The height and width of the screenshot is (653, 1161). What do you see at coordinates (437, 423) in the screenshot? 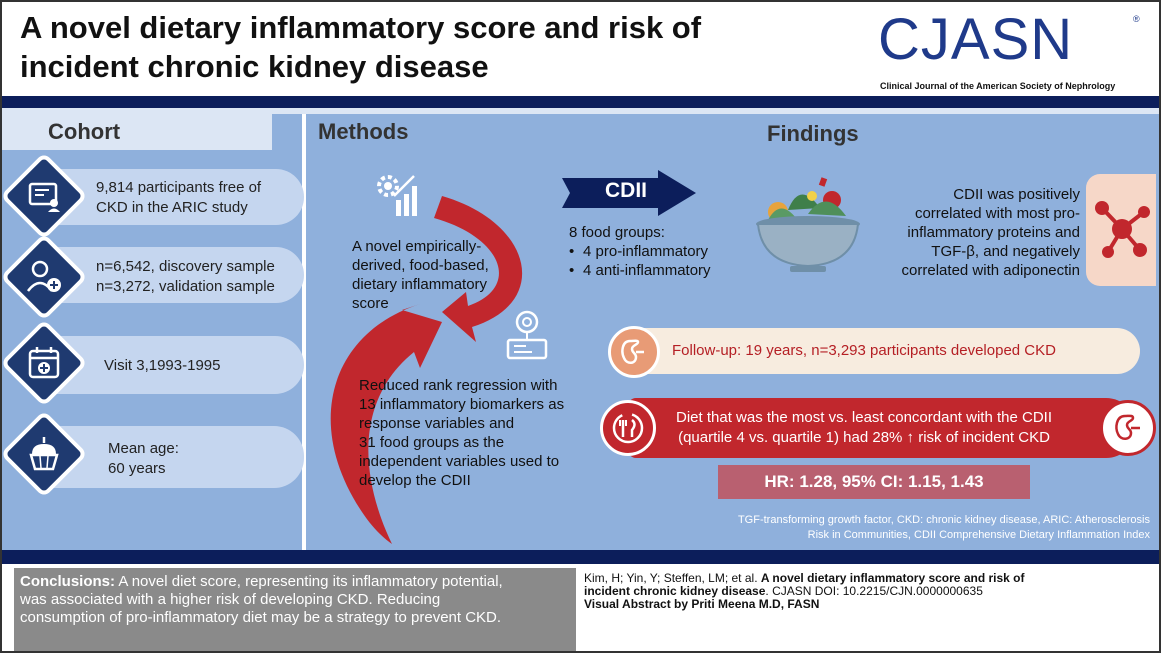
I see `methods-regression-line3: response variables and` at bounding box center [437, 423].